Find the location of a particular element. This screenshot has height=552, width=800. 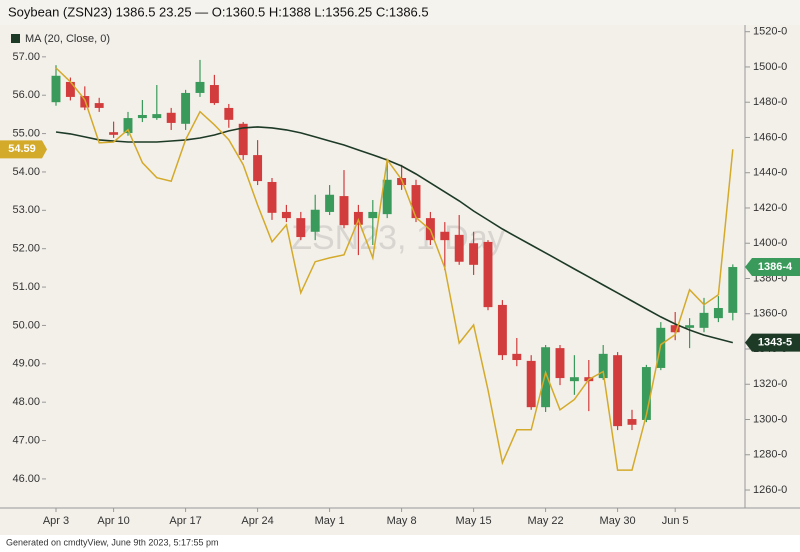

y2-tick-label: 1480-0 is located at coordinates (770, 102).